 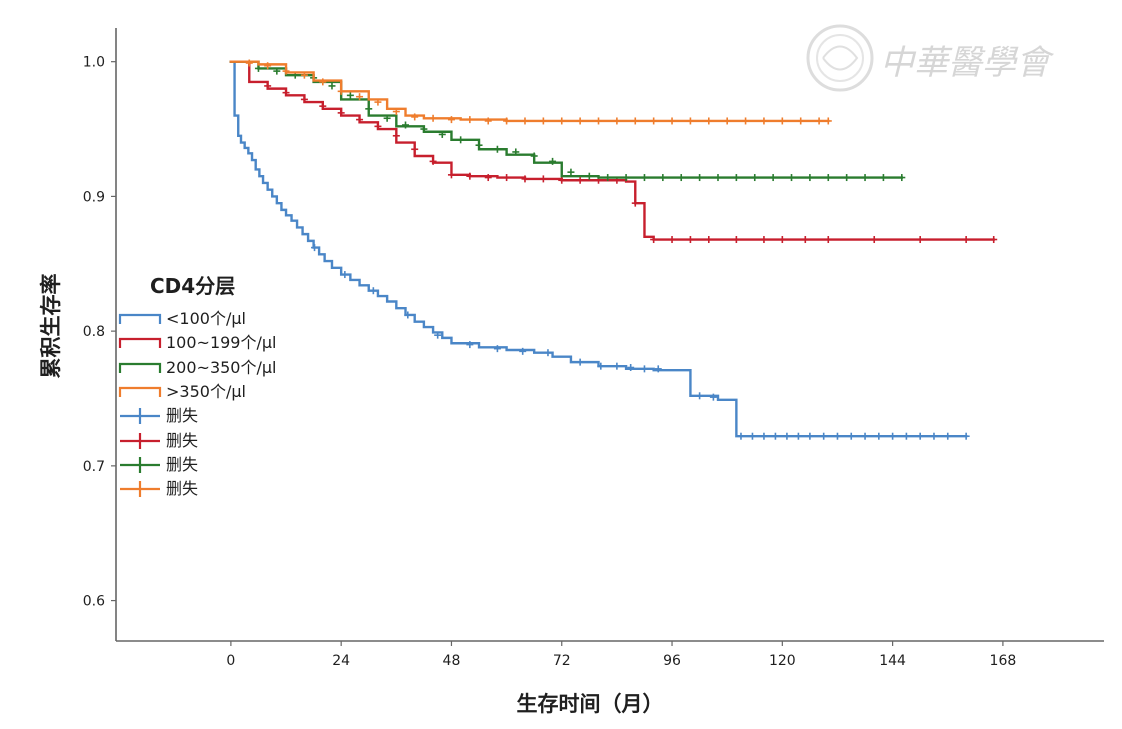 What do you see at coordinates (182, 464) in the screenshot?
I see `legend-censor-label-2: 删失` at bounding box center [182, 464].